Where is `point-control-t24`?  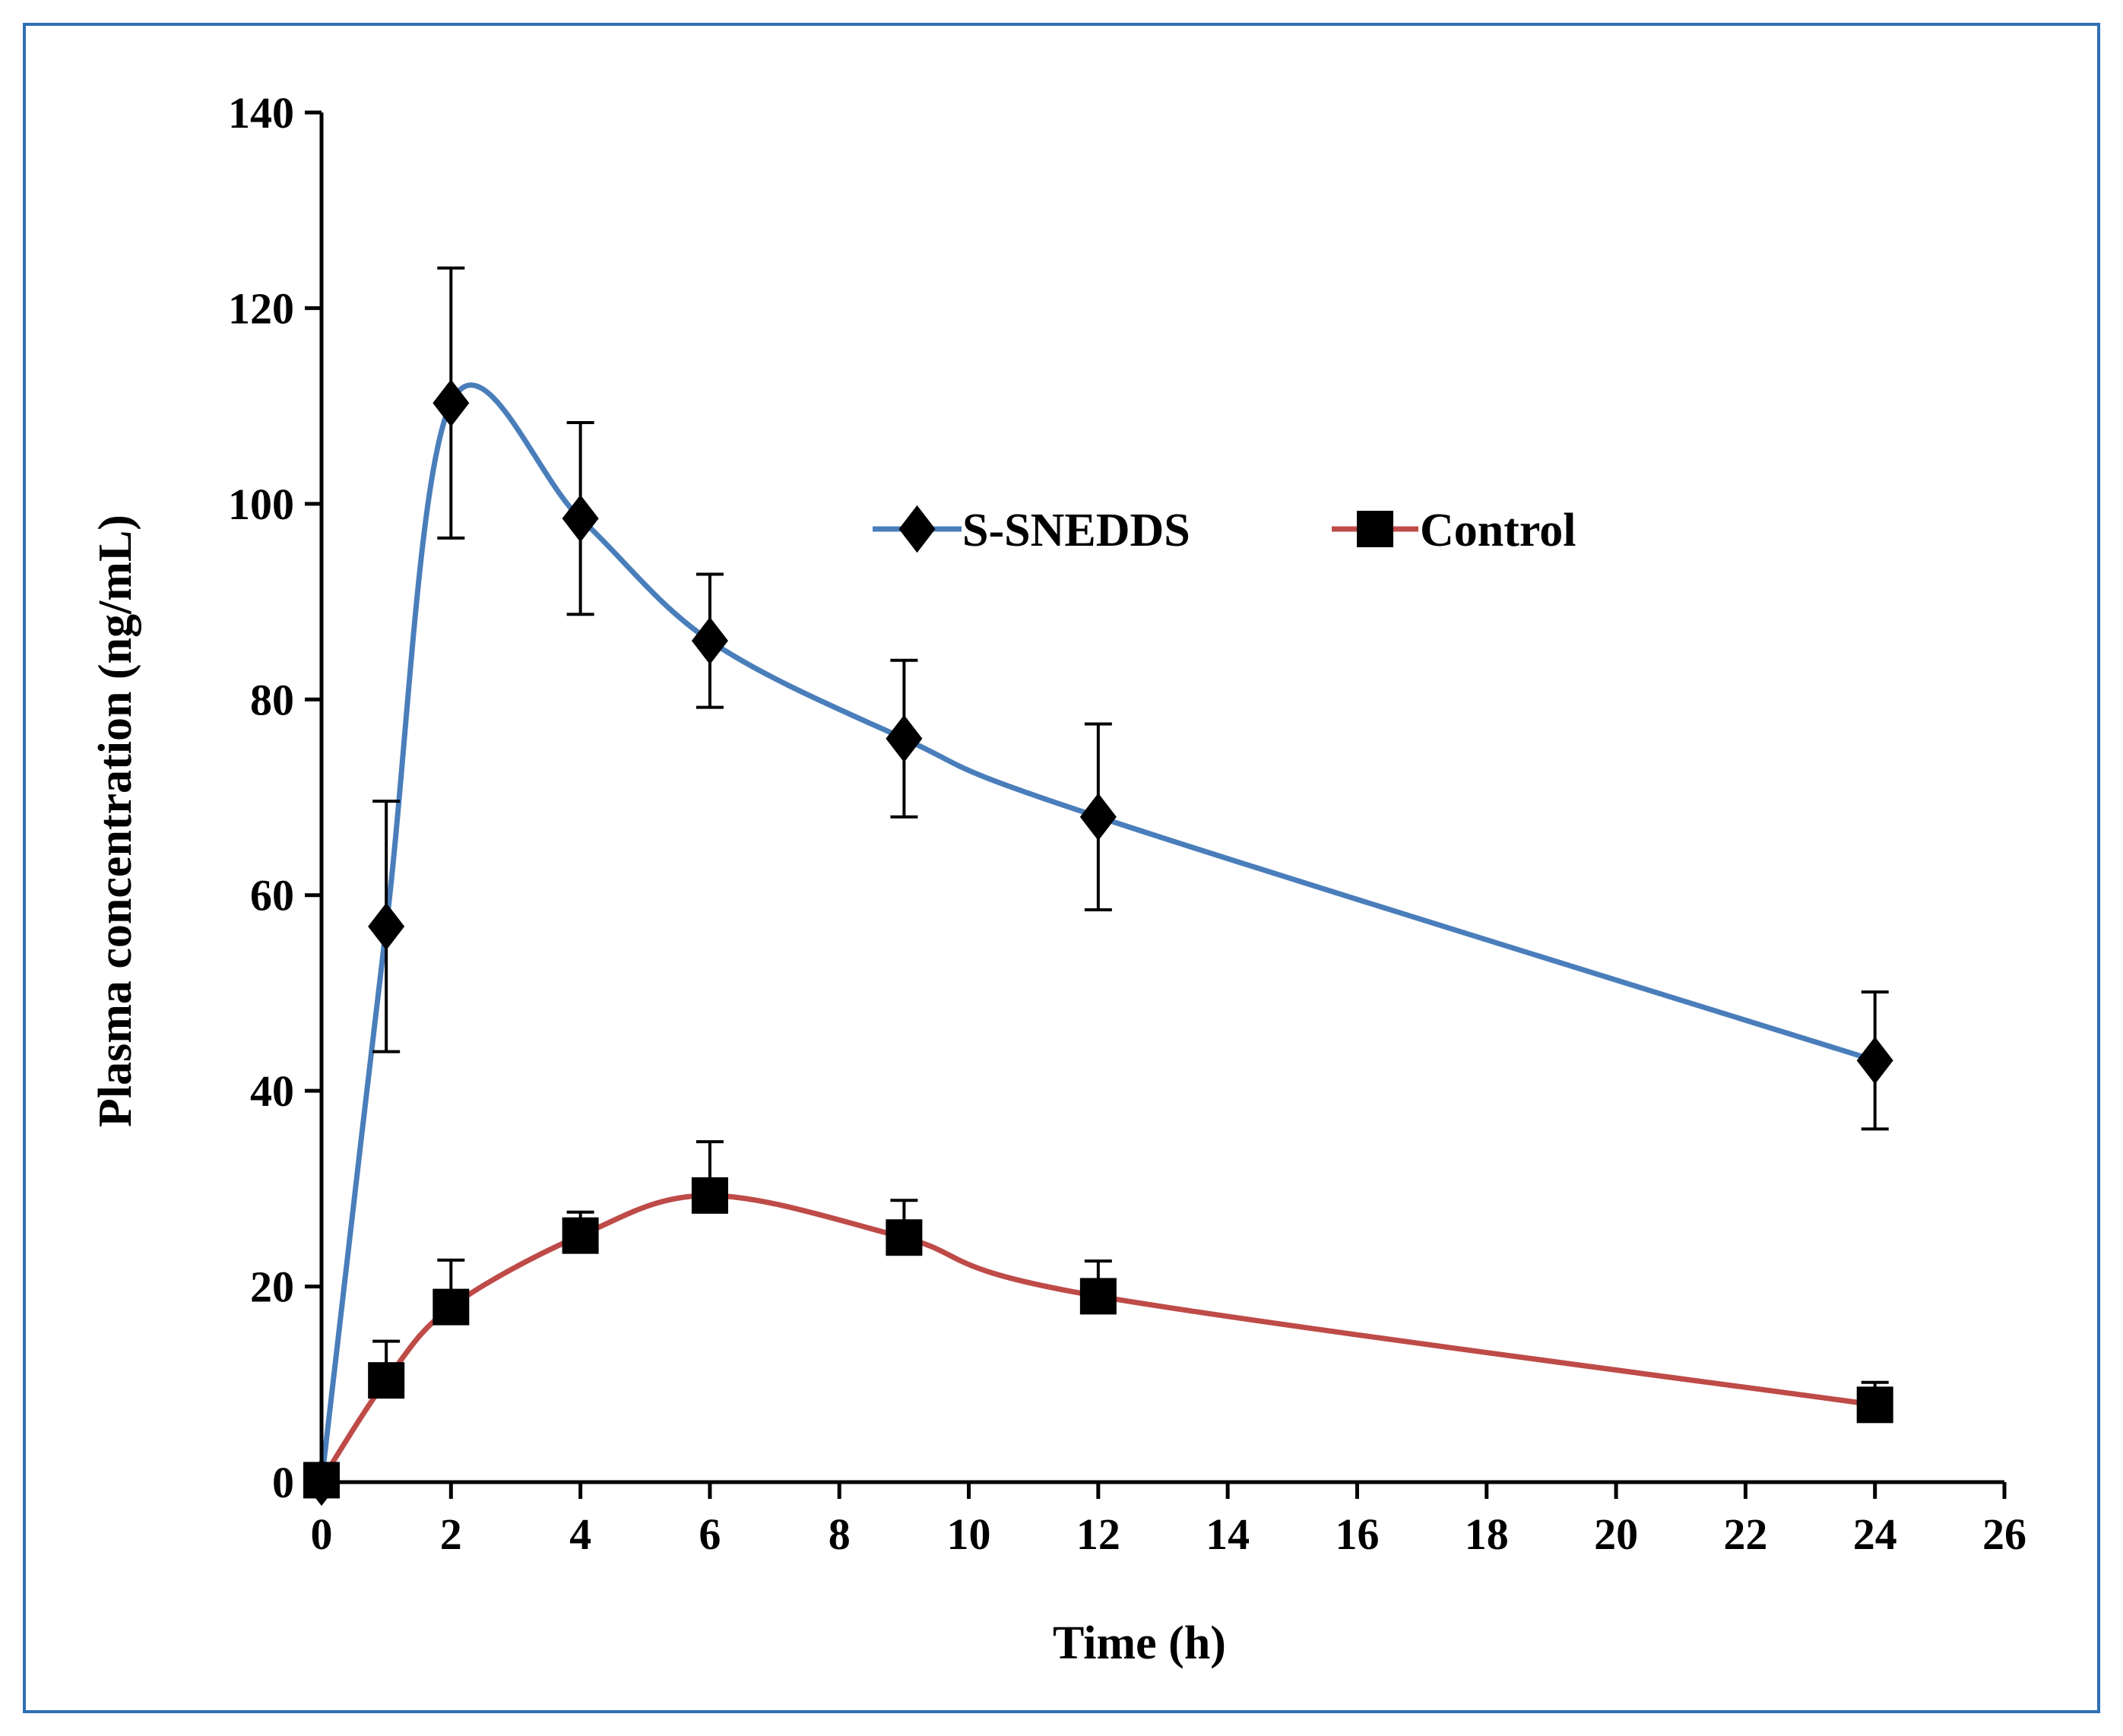 point-control-t24 is located at coordinates (1874, 1405).